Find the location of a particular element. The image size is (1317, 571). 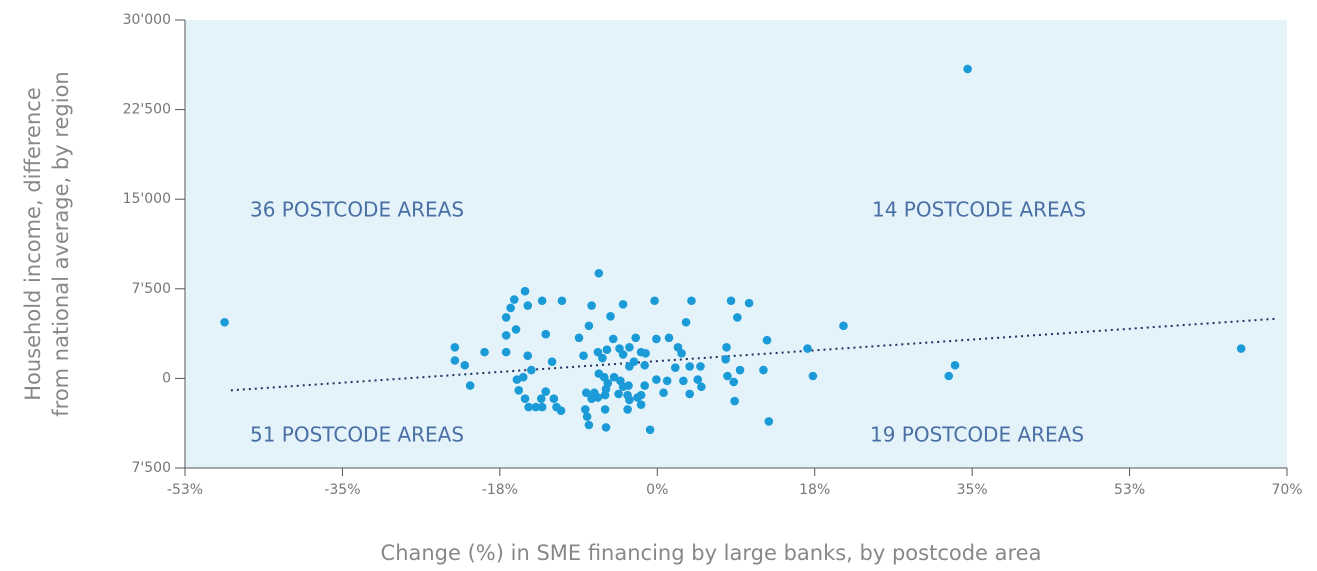

y-tick-label: 22'500 is located at coordinates (147, 110).